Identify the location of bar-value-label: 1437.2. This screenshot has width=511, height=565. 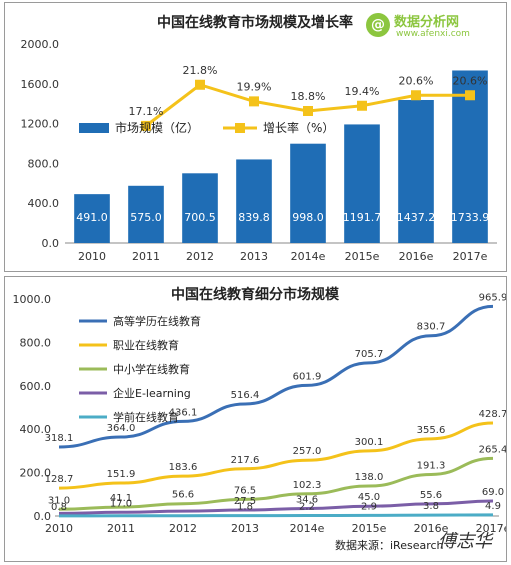
(416, 217).